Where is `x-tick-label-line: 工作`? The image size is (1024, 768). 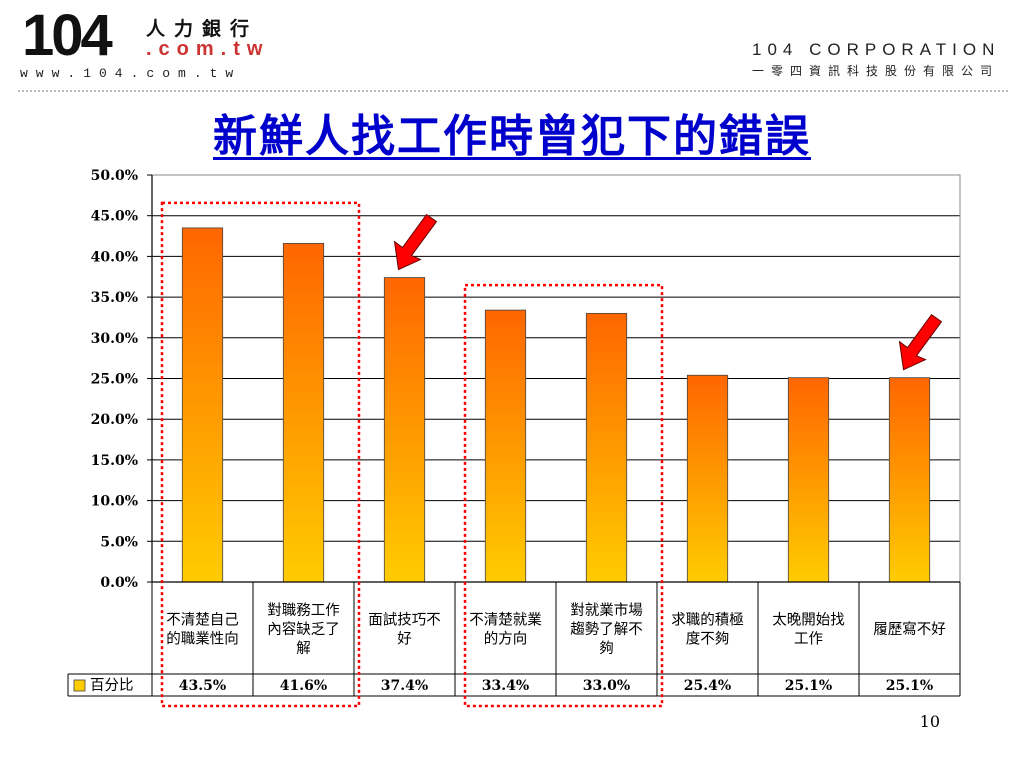 x-tick-label-line: 工作 is located at coordinates (808, 639).